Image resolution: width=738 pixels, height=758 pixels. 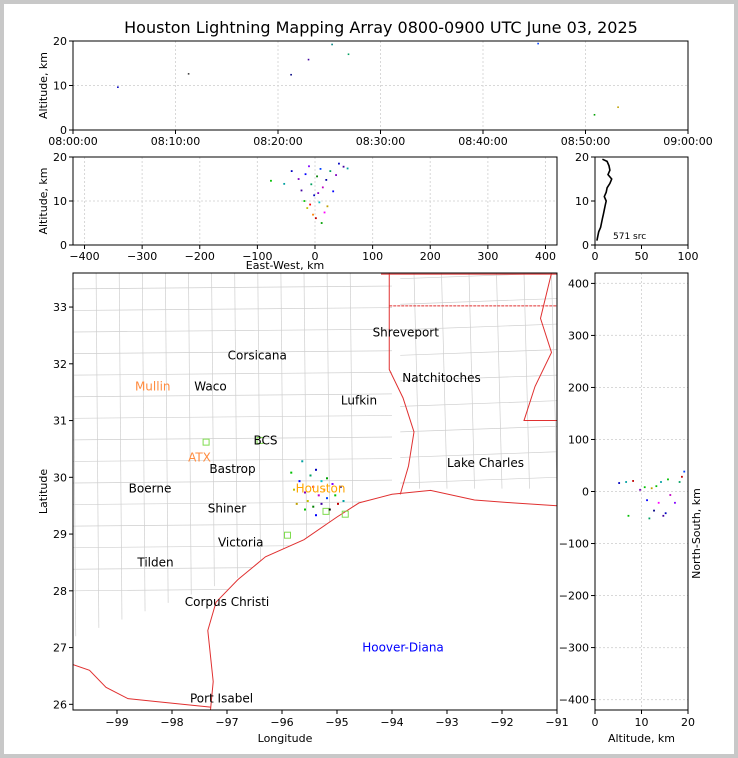 I want to click on ns-y-tick-label: 300, so click(x=578, y=335).